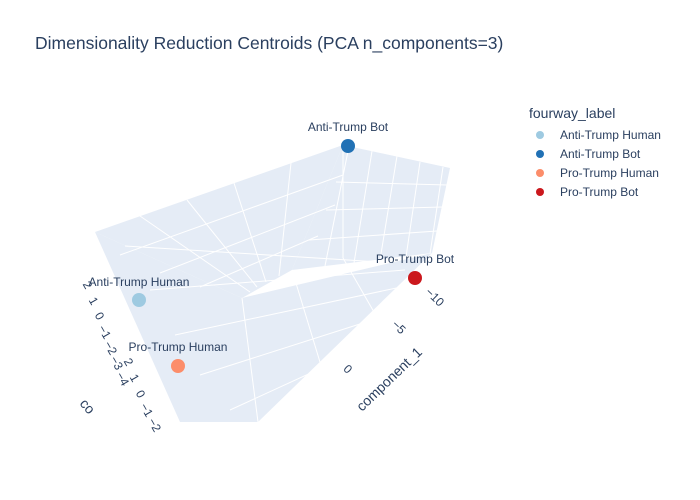 Image resolution: width=700 pixels, height=500 pixels. Describe the element at coordinates (610, 134) in the screenshot. I see `legend-label: Anti-Trump Human` at that location.